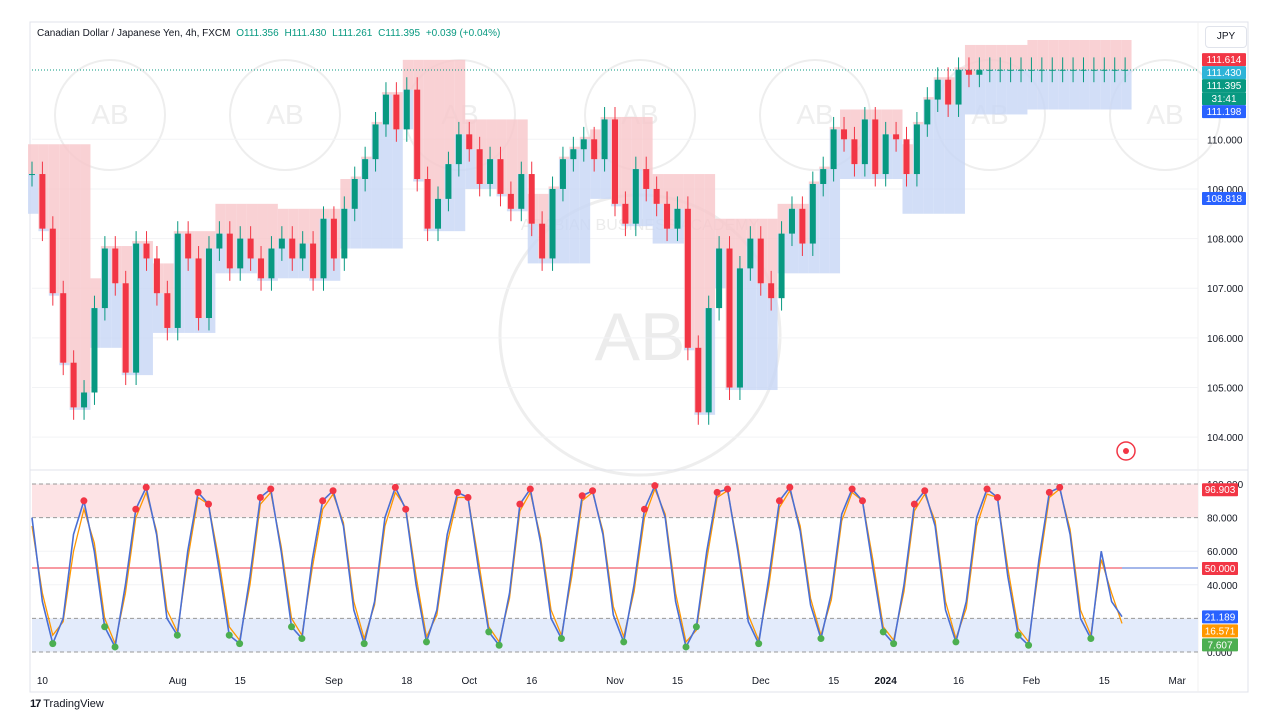 This screenshot has height=720, width=1280. I want to click on low-value: L111.261, so click(352, 33).